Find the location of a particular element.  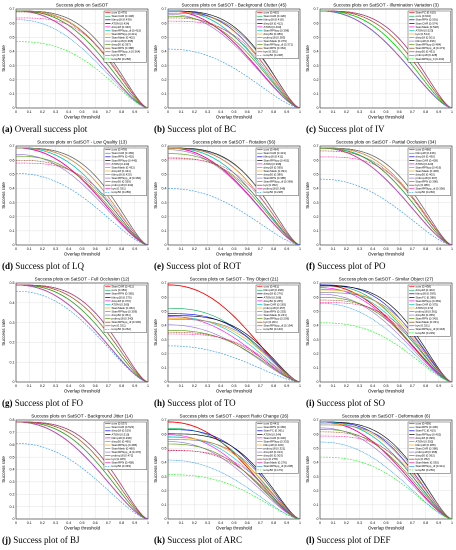

subfigure-caption: (k) Success plot of ARC is located at coordinates (229, 541).